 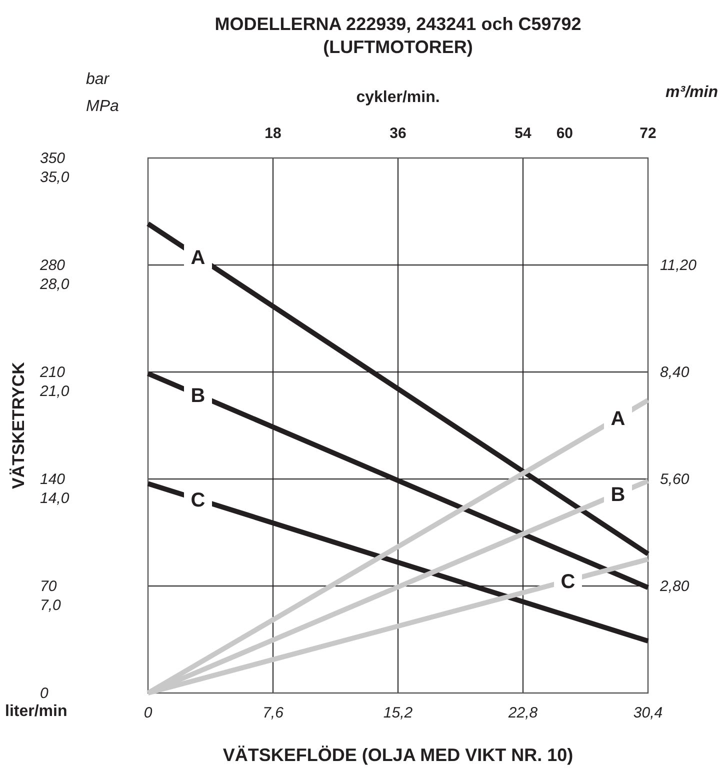 What do you see at coordinates (148, 713) in the screenshot?
I see `x-tick-label: 0` at bounding box center [148, 713].